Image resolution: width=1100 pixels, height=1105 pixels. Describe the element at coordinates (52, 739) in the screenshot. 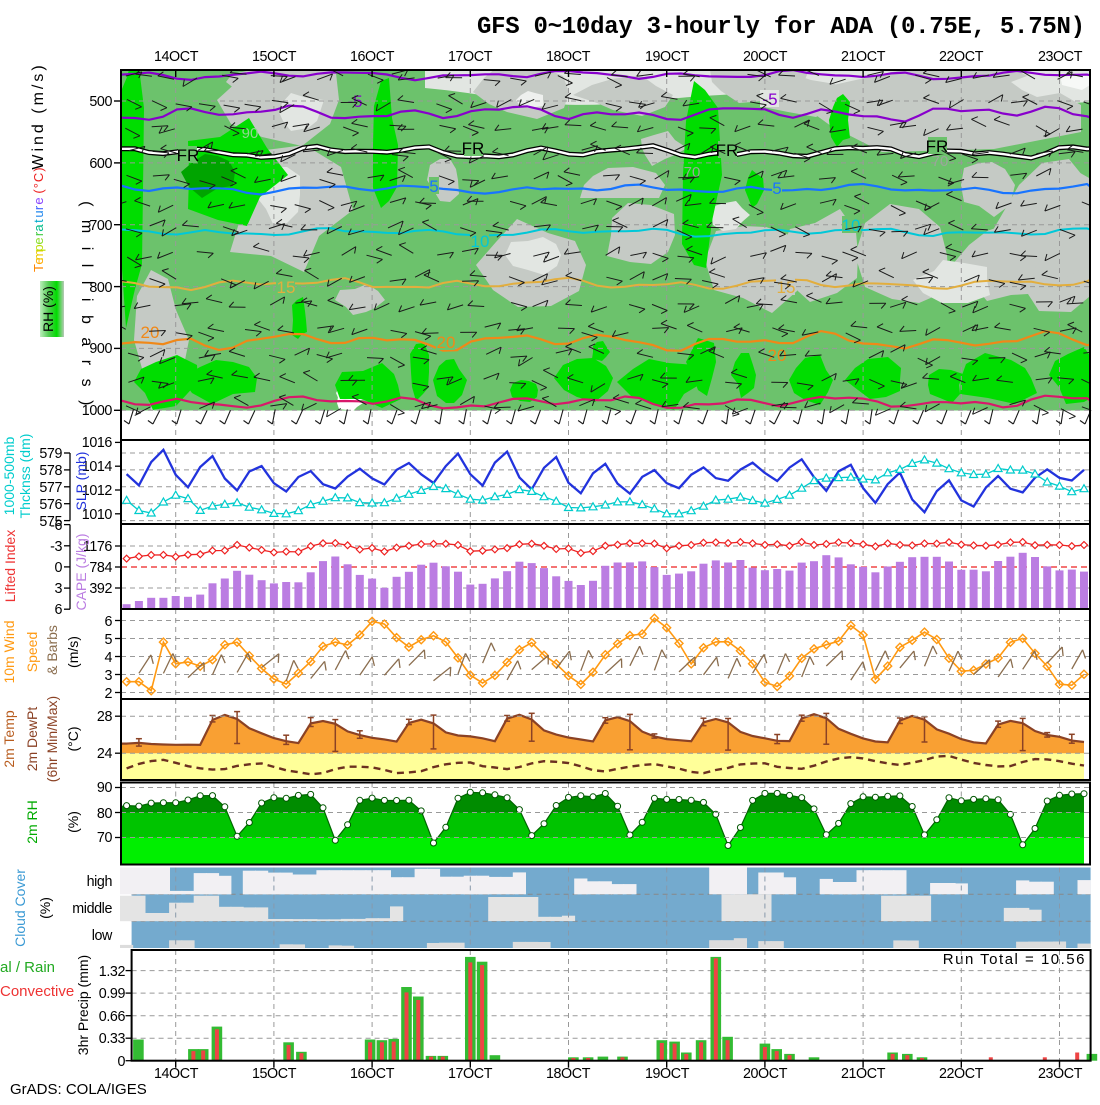

I see `svg-text: (6hr Min/Max)` at that location.